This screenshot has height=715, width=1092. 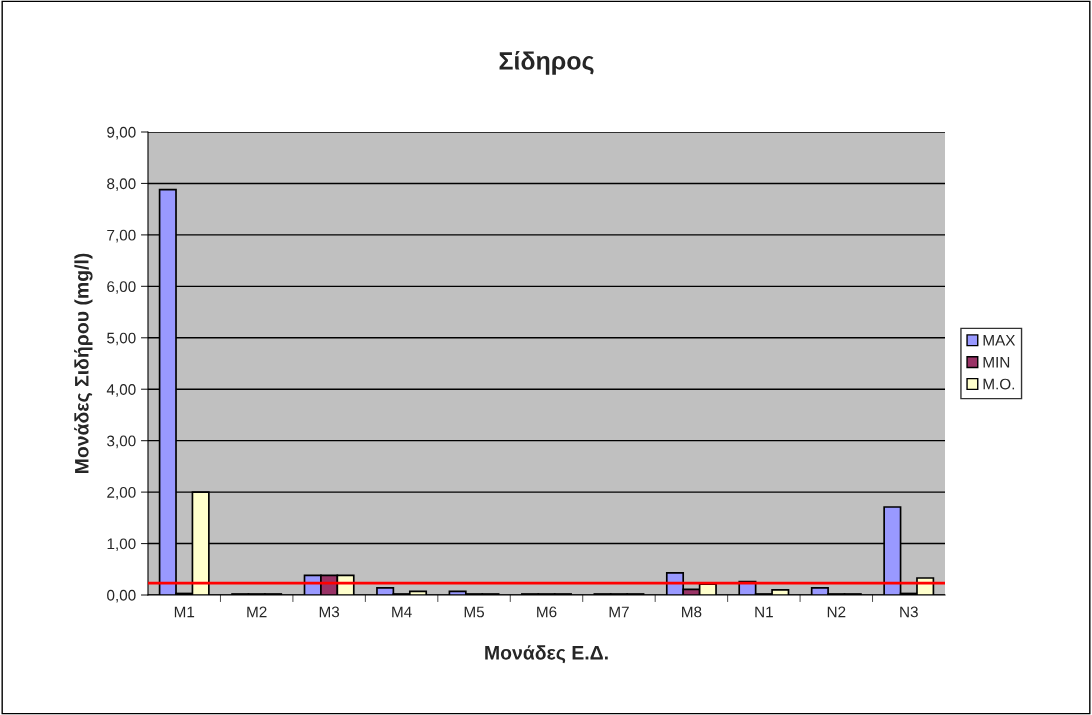 I want to click on y-tick-label: 9,00, so click(x=121, y=133).